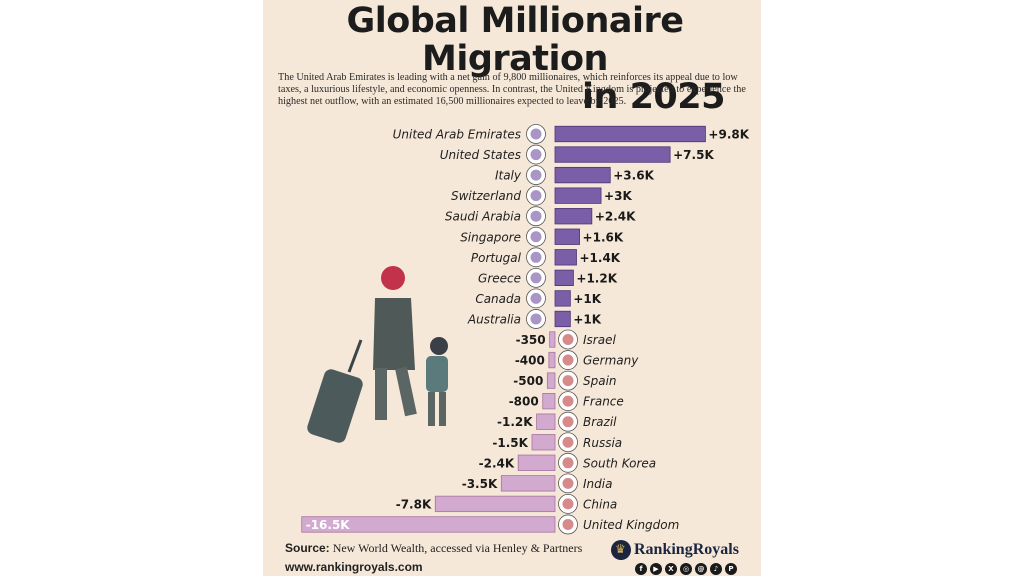 The width and height of the screenshot is (1024, 576). I want to click on bar-portugal, so click(565, 257).